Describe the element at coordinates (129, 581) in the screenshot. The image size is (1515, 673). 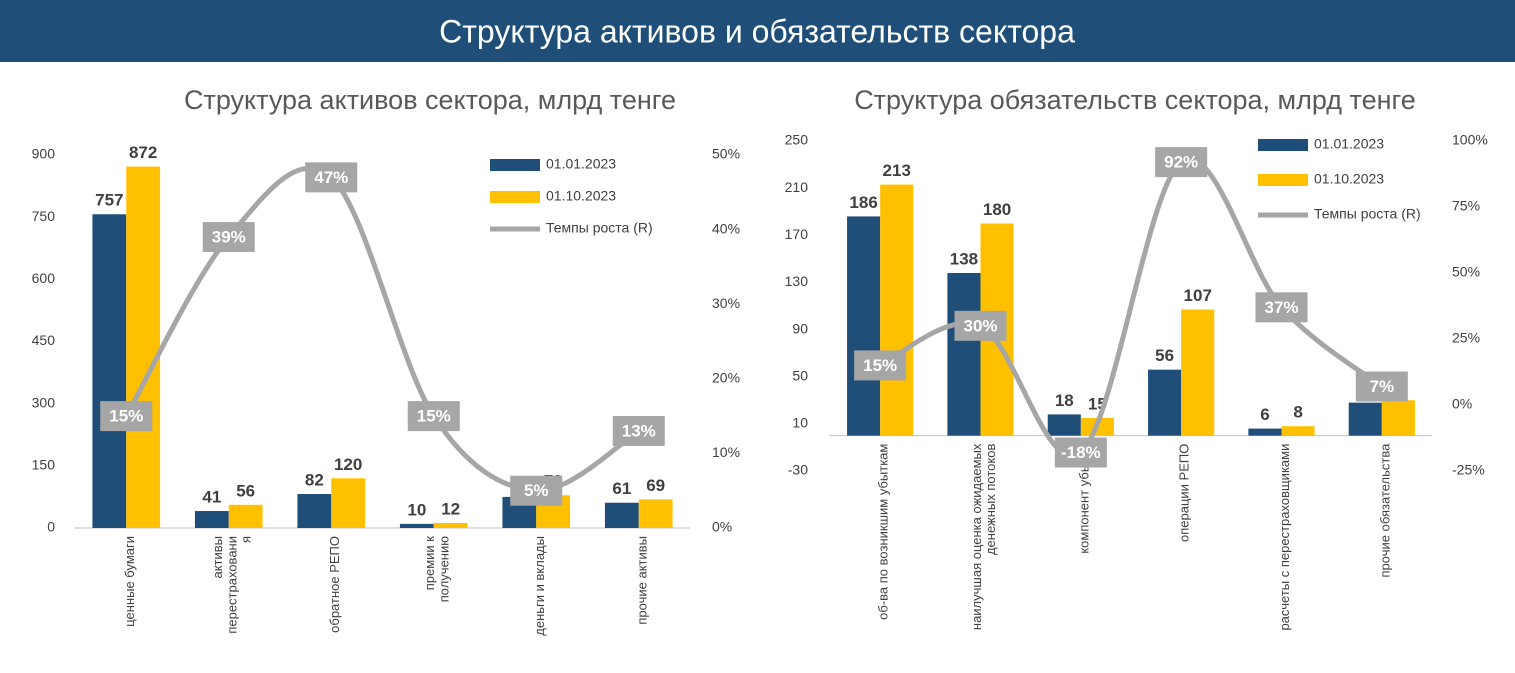
I see `x-tick-label: ценные бумаги` at that location.